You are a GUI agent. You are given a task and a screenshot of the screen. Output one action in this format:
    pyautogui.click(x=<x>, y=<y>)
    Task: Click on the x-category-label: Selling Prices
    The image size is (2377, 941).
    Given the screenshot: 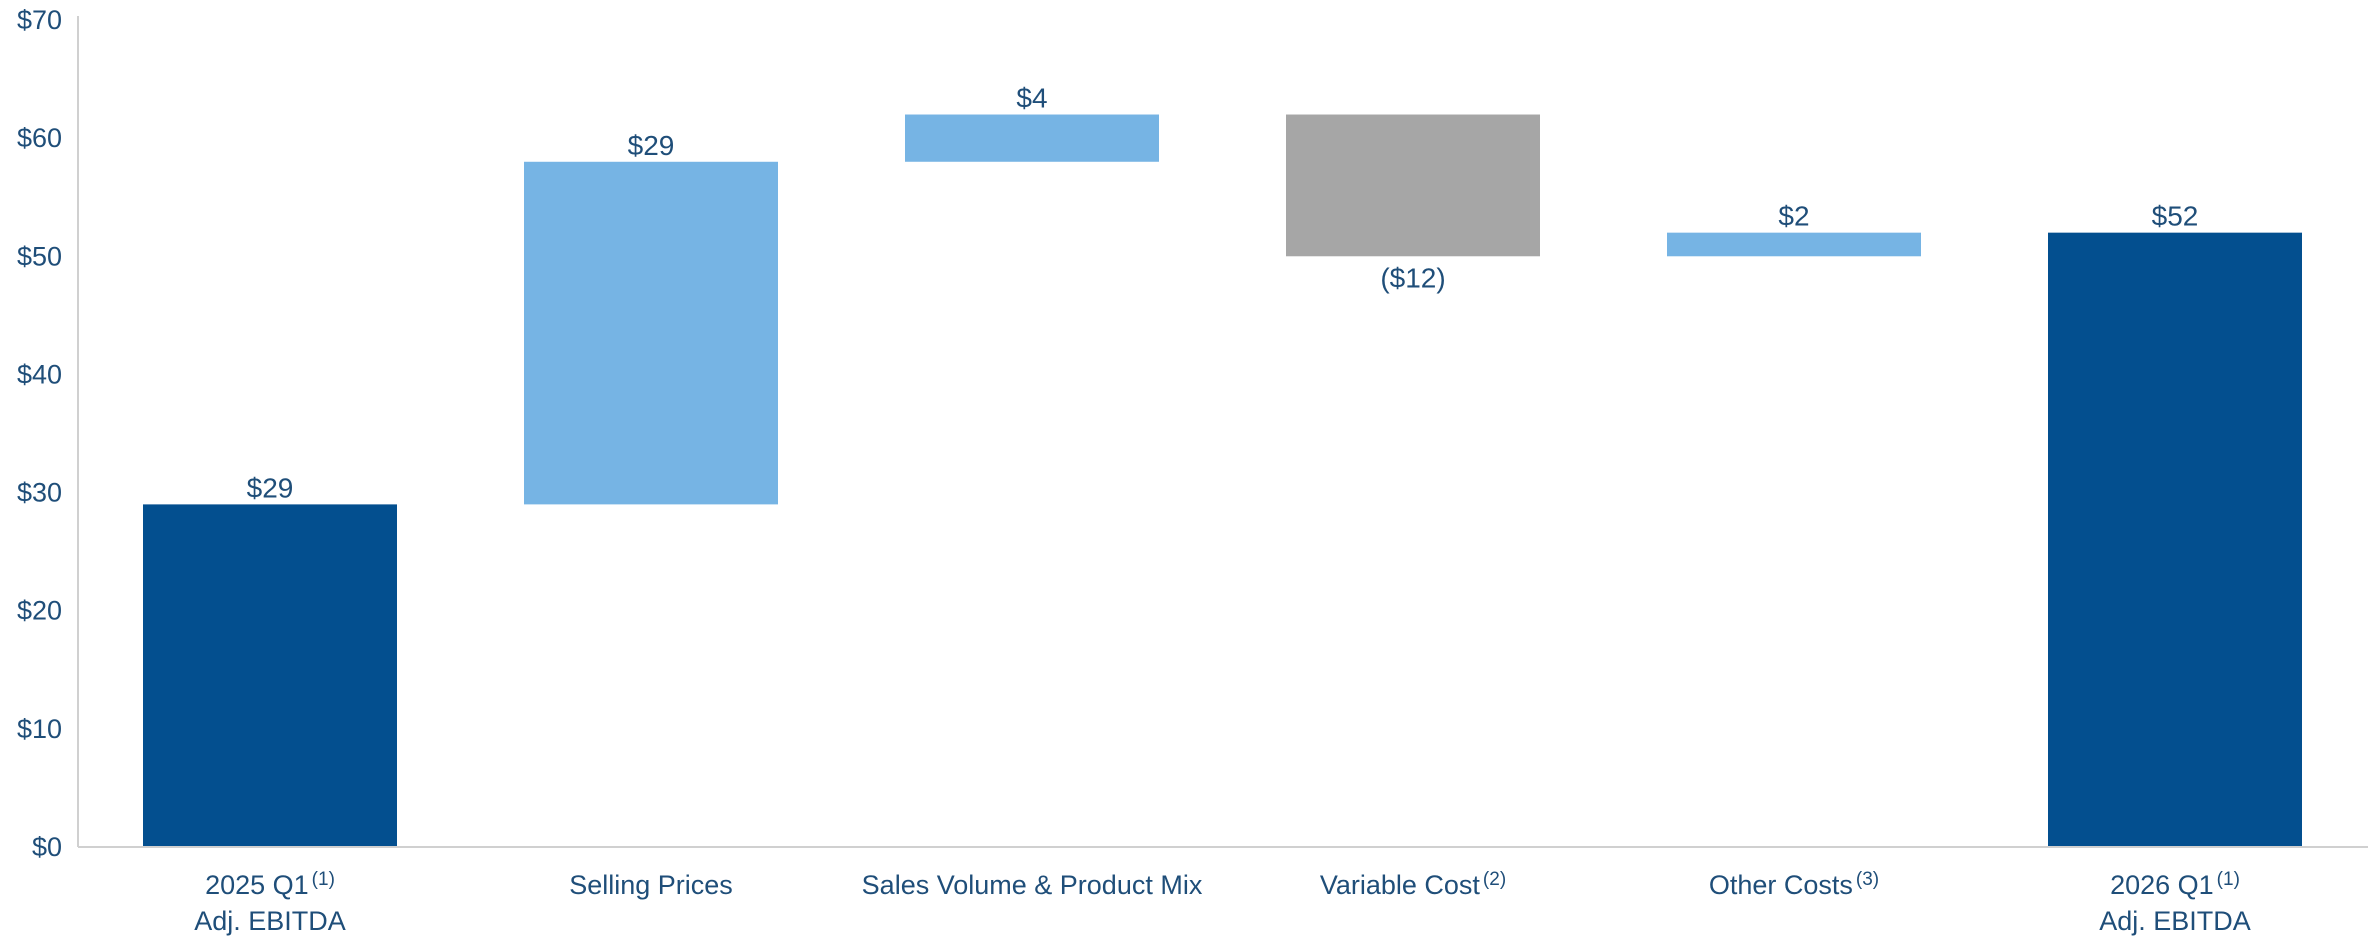 What is the action you would take?
    pyautogui.click(x=651, y=885)
    